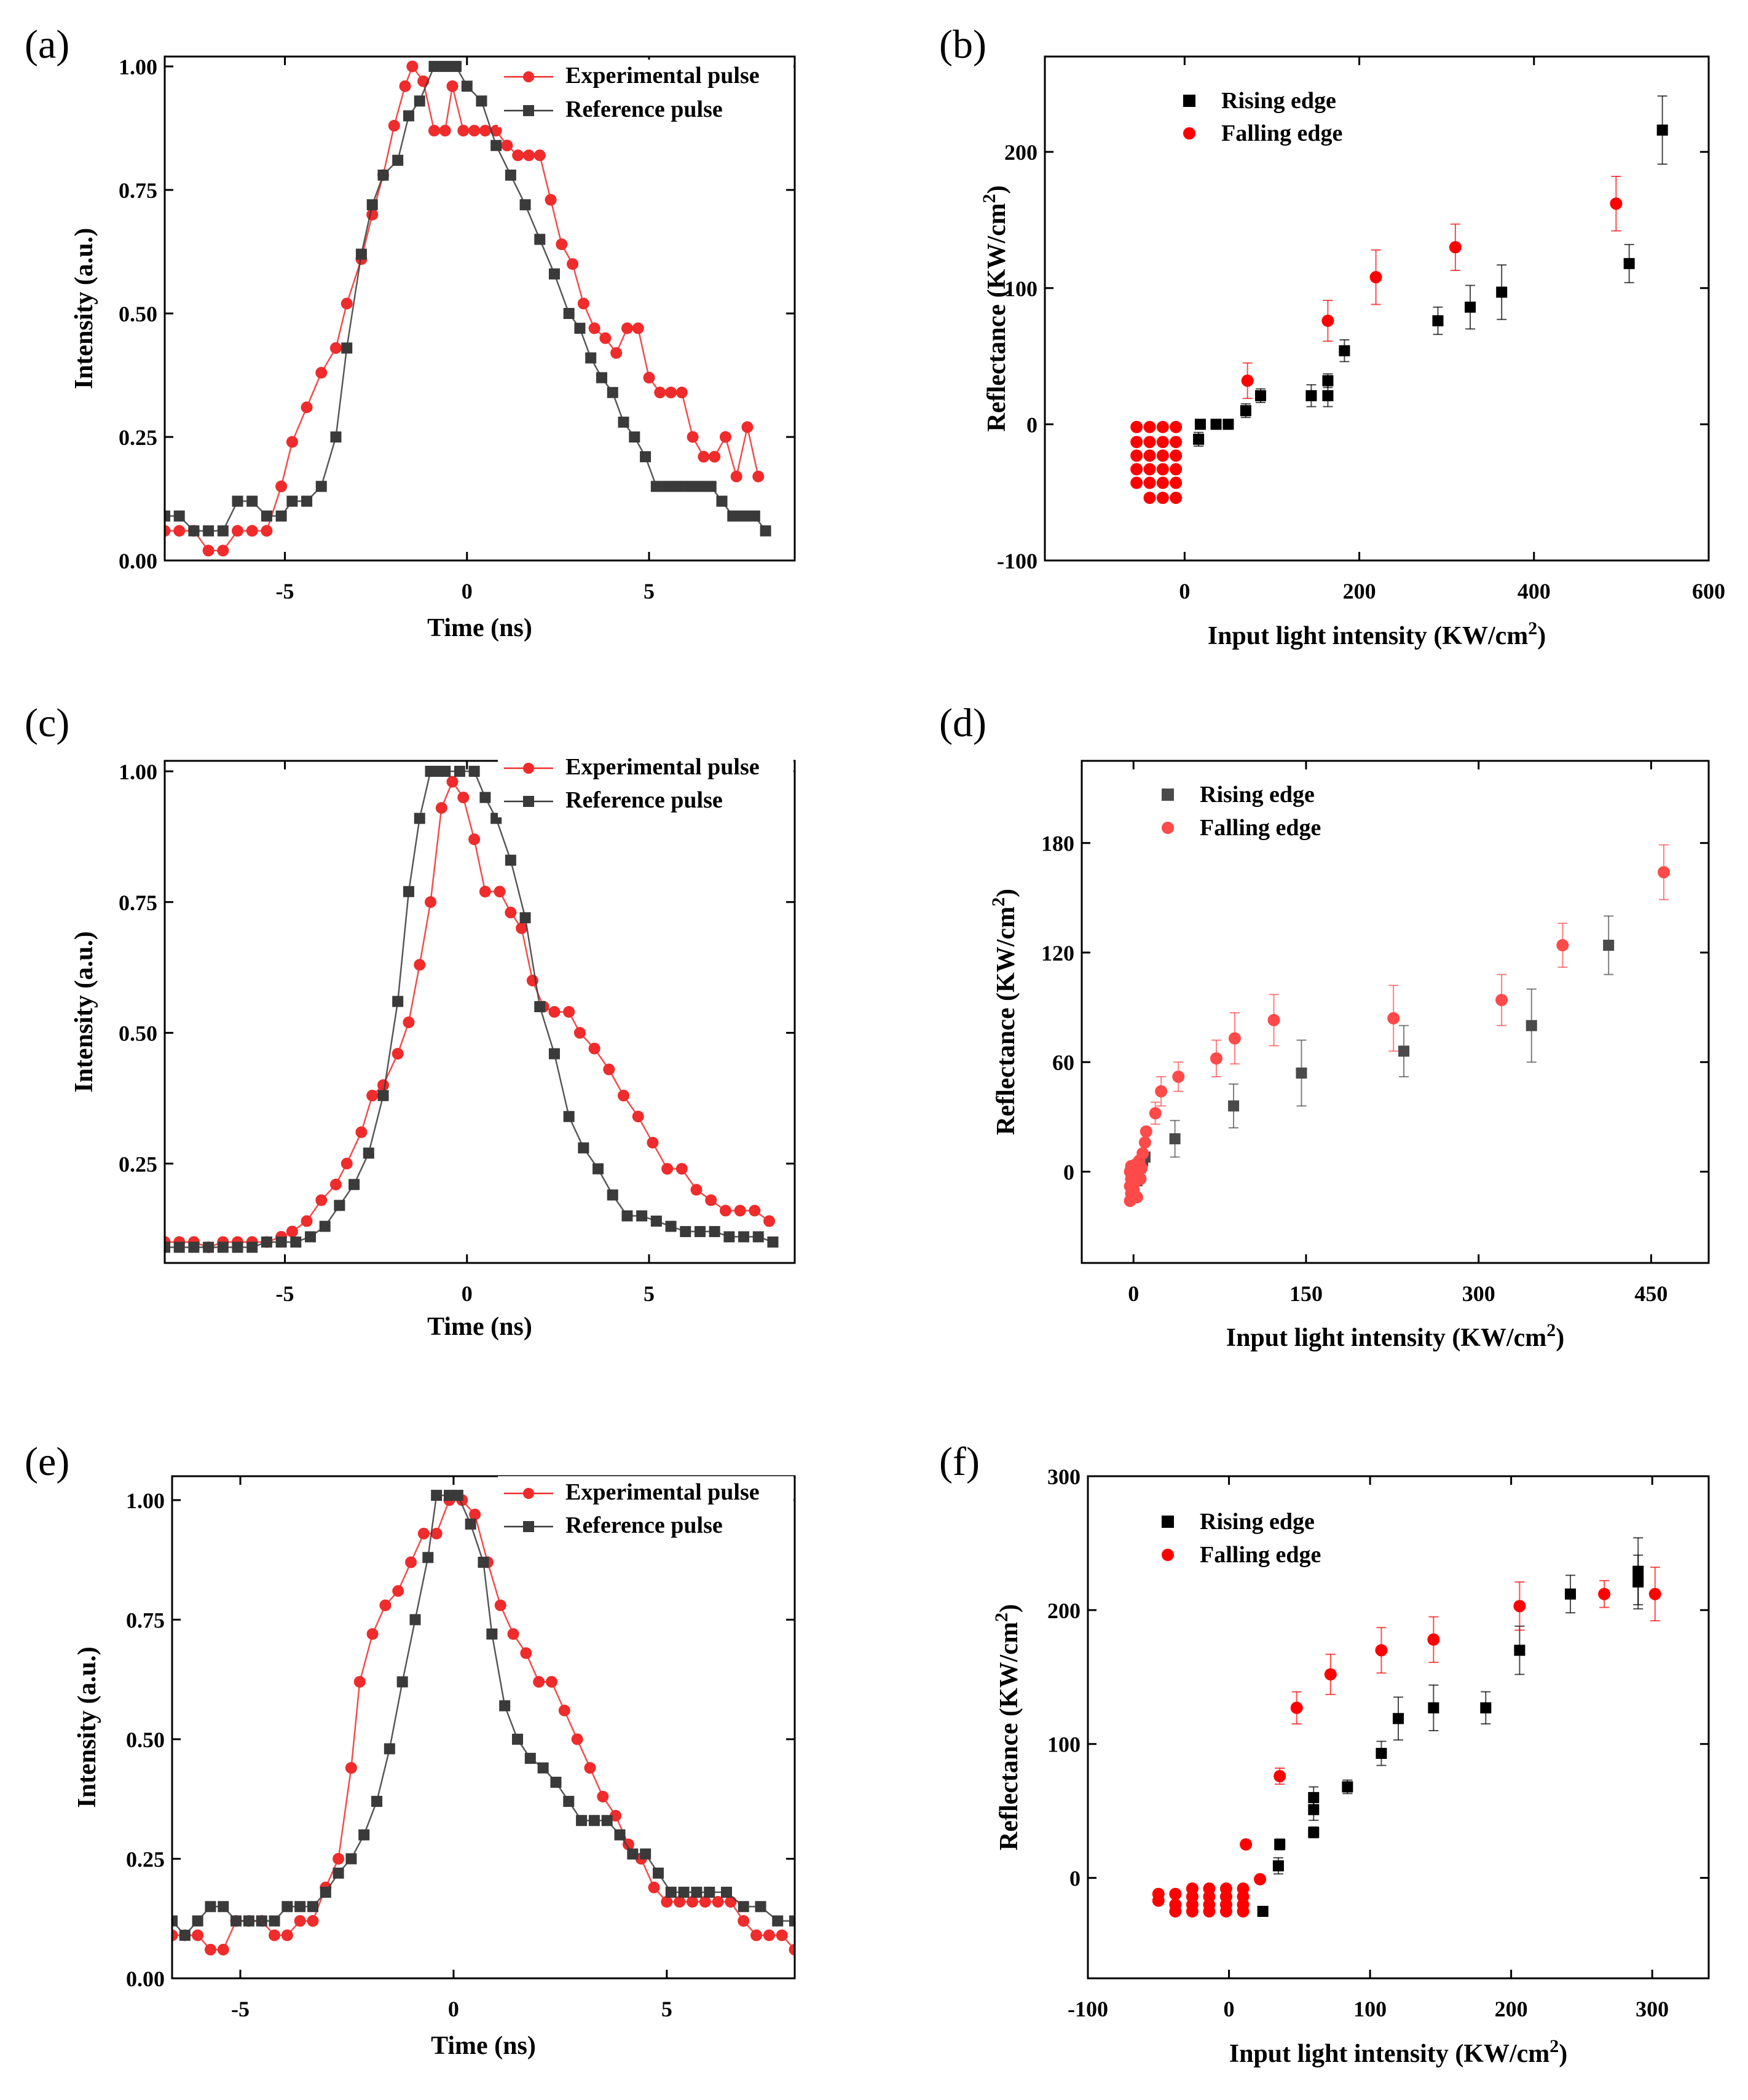 The image size is (1748, 2100). I want to click on x-tick-label: 5, so click(649, 591).